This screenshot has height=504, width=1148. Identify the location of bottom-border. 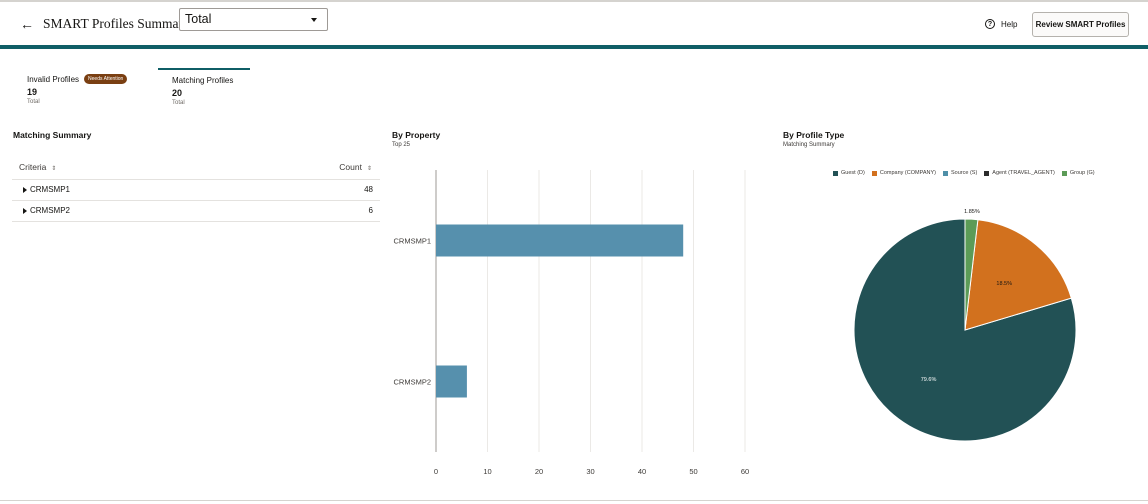
(574, 500).